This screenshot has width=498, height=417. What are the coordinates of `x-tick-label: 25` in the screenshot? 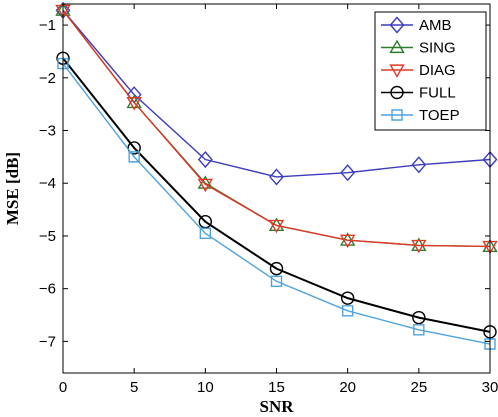 It's located at (418, 387).